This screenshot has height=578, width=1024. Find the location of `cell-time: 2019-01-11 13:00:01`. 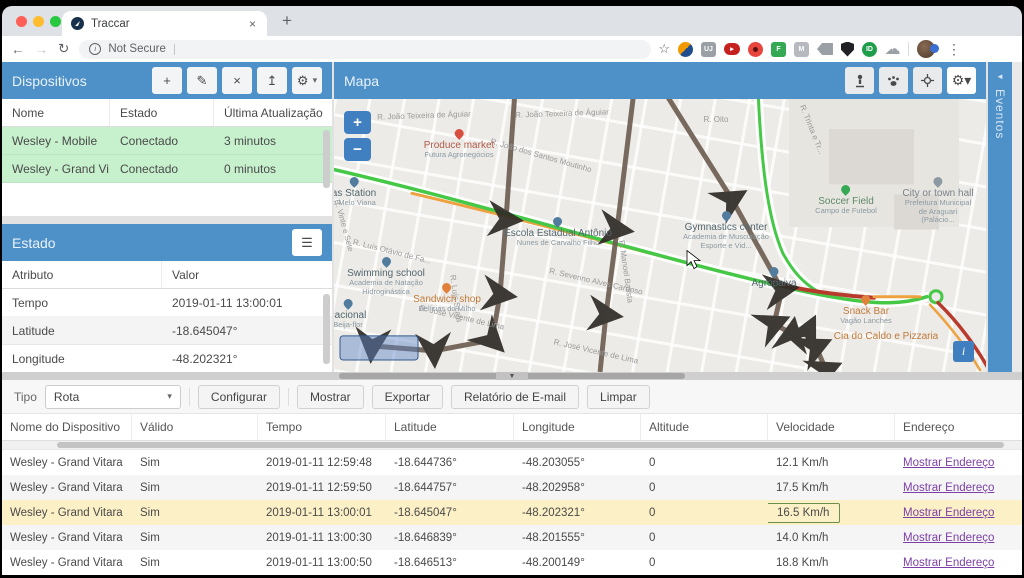

cell-time: 2019-01-11 13:00:01 is located at coordinates (319, 512).